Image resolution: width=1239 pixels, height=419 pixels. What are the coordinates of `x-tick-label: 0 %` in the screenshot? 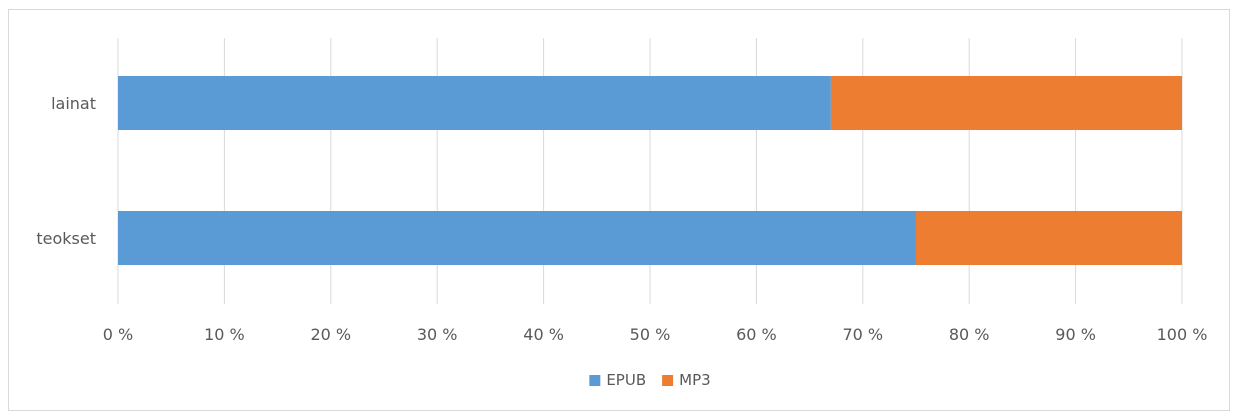 It's located at (118, 334).